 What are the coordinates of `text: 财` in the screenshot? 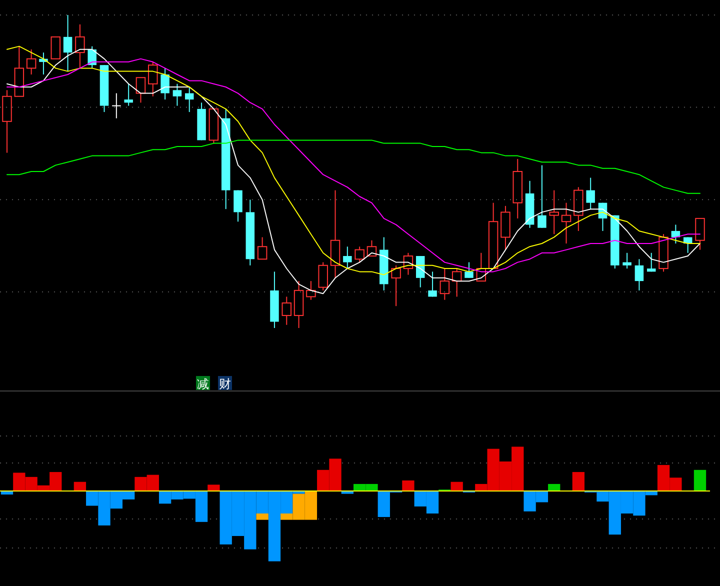 It's located at (225, 384).